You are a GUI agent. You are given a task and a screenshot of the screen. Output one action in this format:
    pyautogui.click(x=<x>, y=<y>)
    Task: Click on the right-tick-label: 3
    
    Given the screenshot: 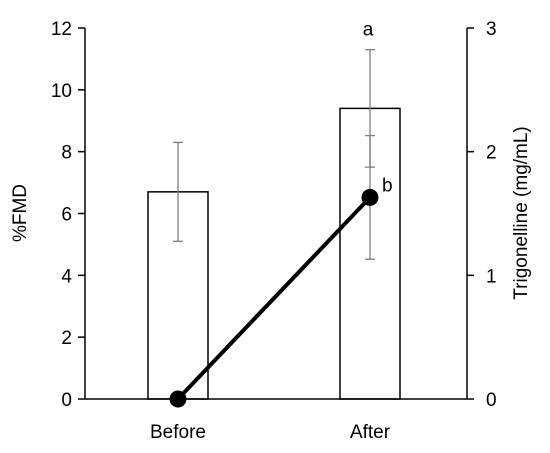 What is the action you would take?
    pyautogui.click(x=491, y=29)
    